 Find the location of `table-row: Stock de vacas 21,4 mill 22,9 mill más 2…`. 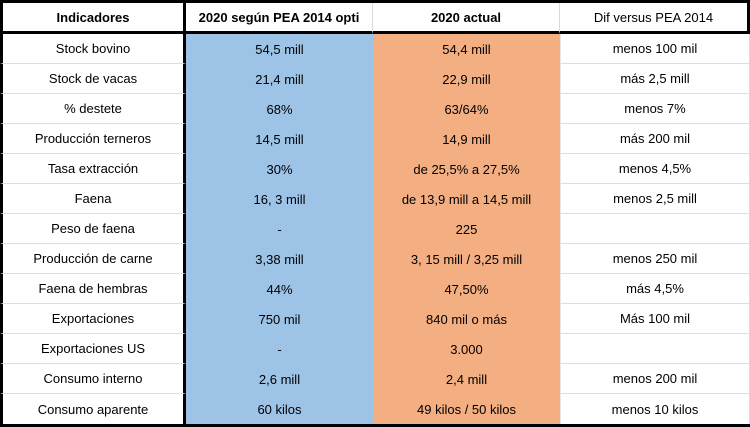

table-row: Stock de vacas 21,4 mill 22,9 mill más 2… is located at coordinates (375, 79).